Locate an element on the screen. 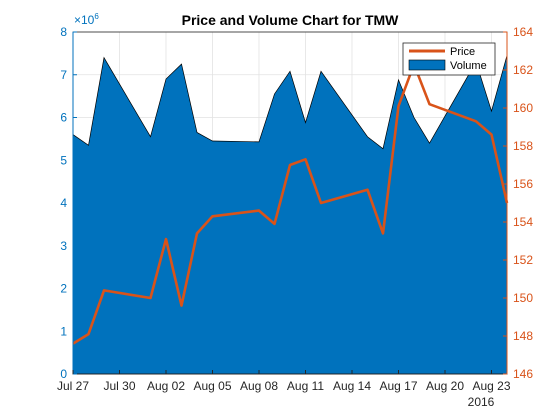 The width and height of the screenshot is (560, 420). right-tick-label-4: 154 is located at coordinates (523, 222).